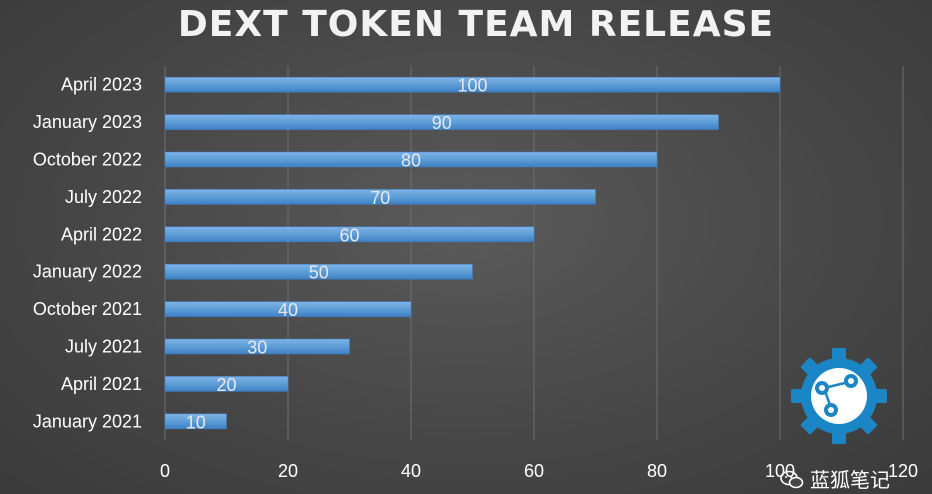  What do you see at coordinates (165, 471) in the screenshot?
I see `x-tick-label: 0` at bounding box center [165, 471].